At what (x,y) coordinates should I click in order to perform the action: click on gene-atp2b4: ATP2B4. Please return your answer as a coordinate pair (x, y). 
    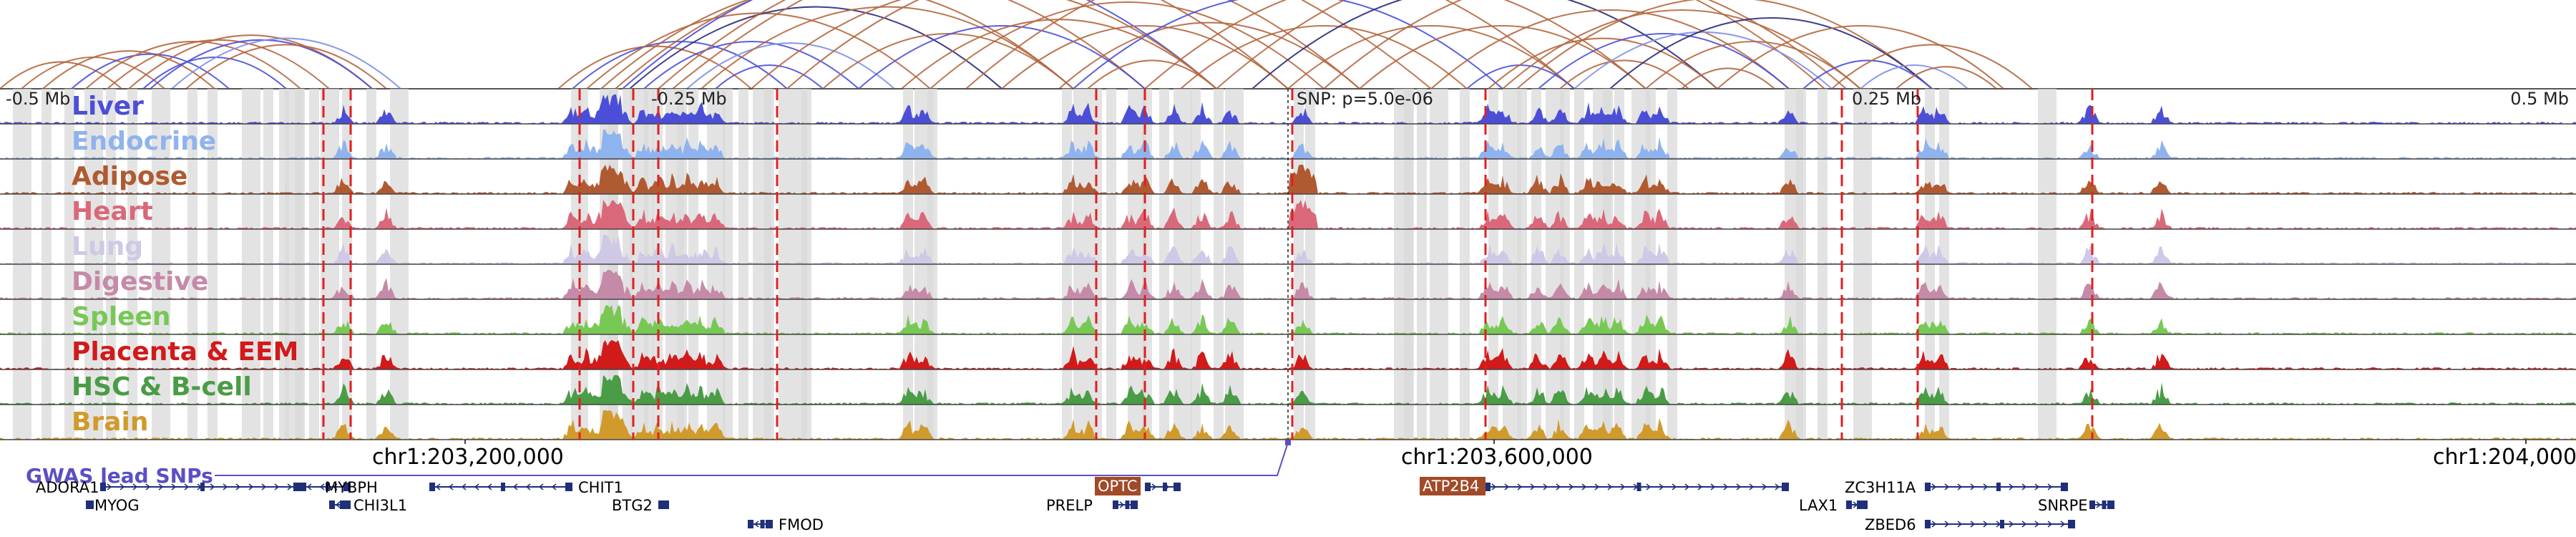
    Looking at the image, I should click on (1604, 486).